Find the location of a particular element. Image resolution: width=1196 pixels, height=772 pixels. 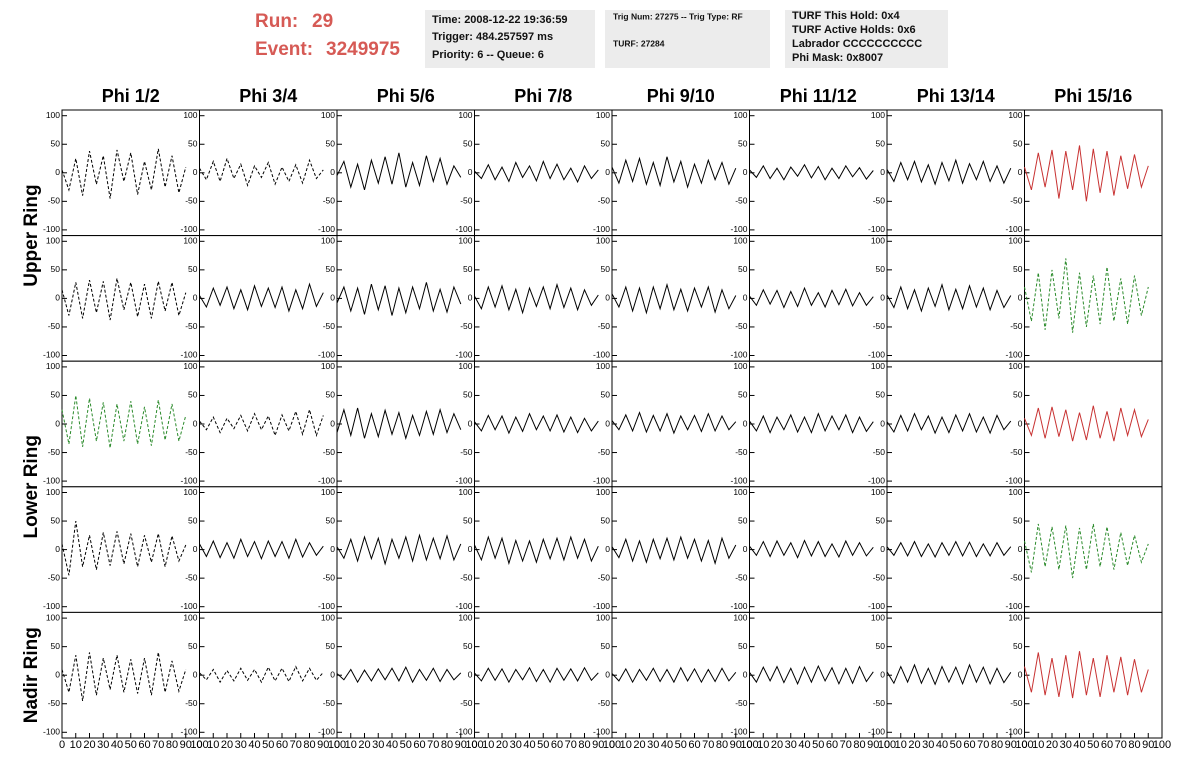

info-text: Trigger: 484.257597 ms is located at coordinates (492, 37).